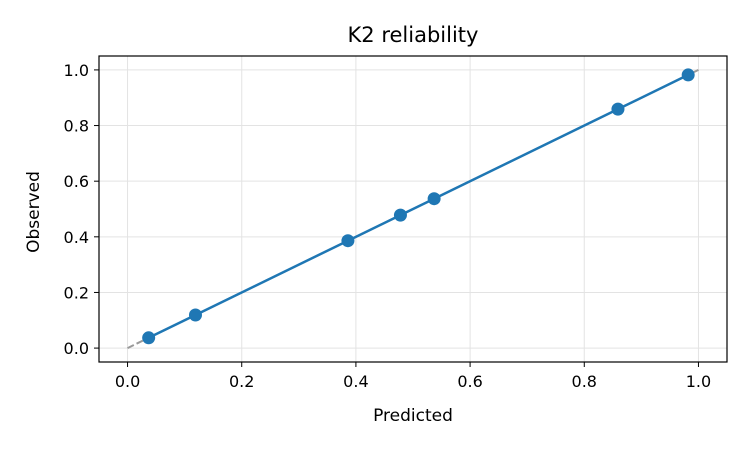 The image size is (750, 450). I want to click on chart-title: K2 reliability, so click(413, 35).